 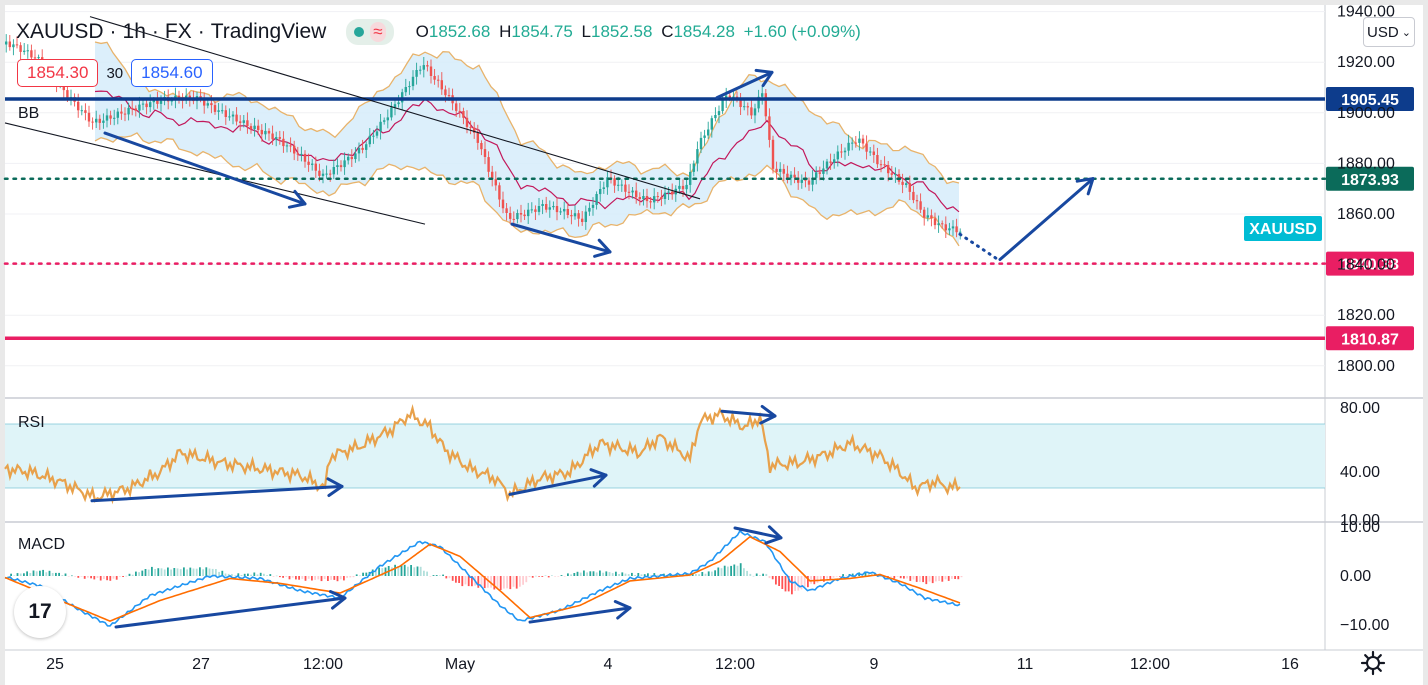 I want to click on market-status-badge: ≈, so click(x=370, y=32).